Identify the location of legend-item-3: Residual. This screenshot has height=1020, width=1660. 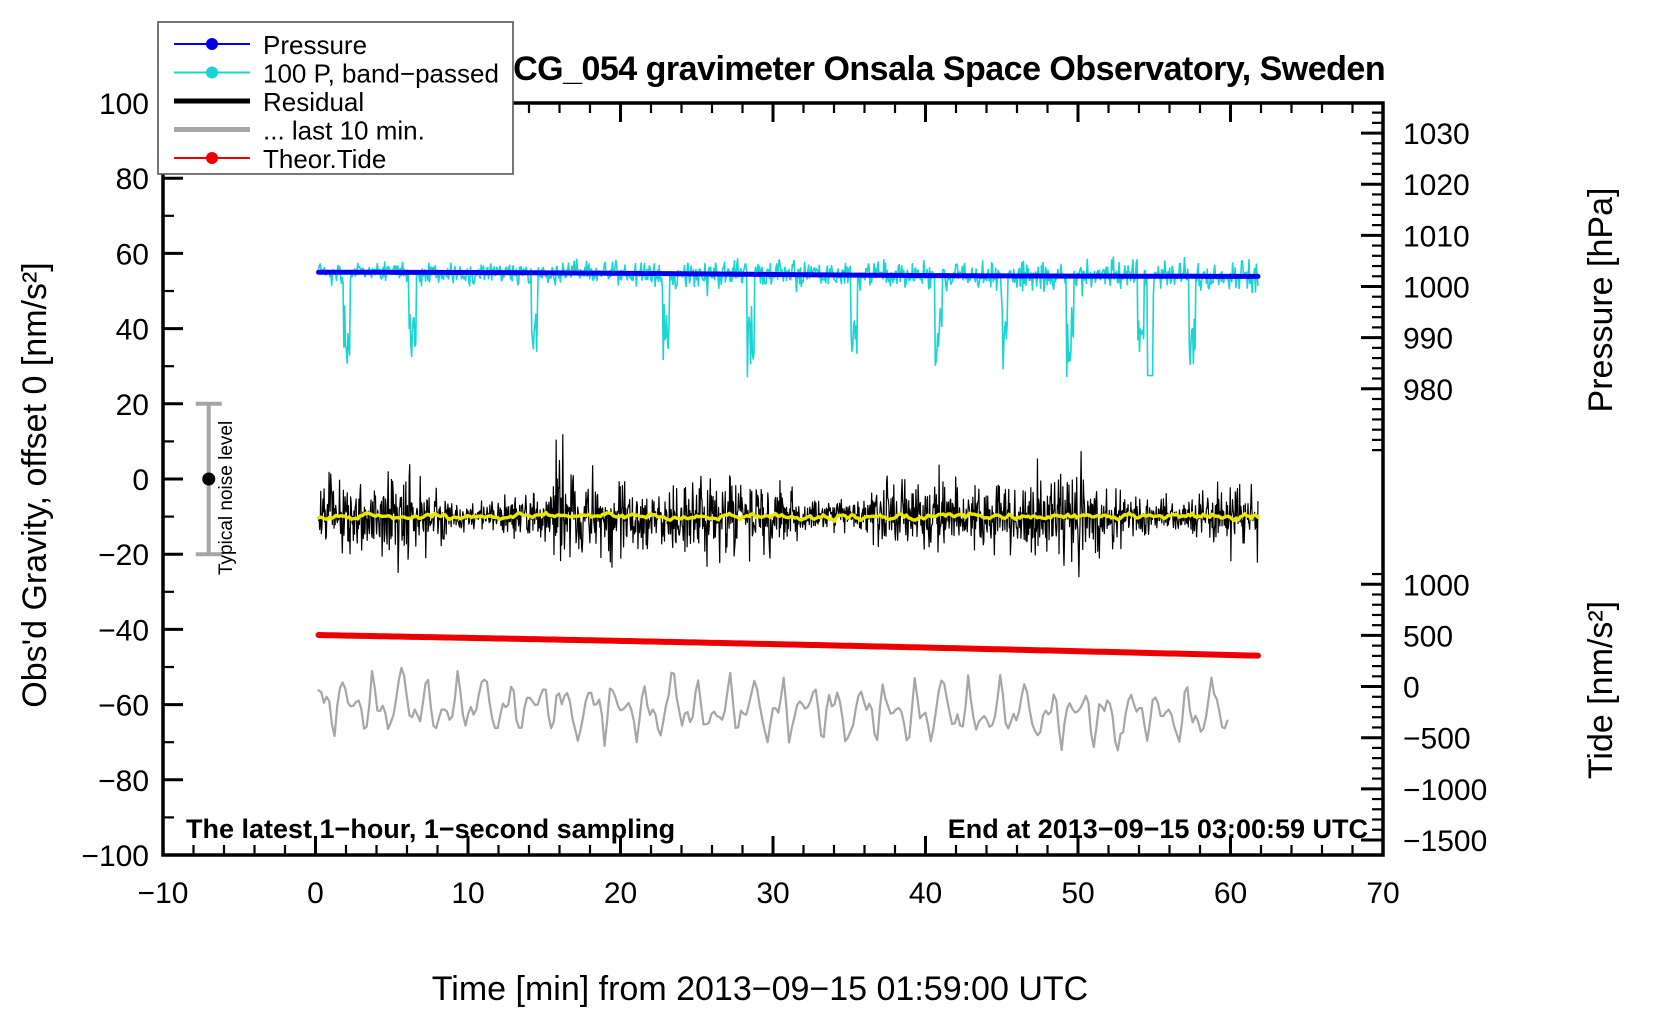
(269, 102).